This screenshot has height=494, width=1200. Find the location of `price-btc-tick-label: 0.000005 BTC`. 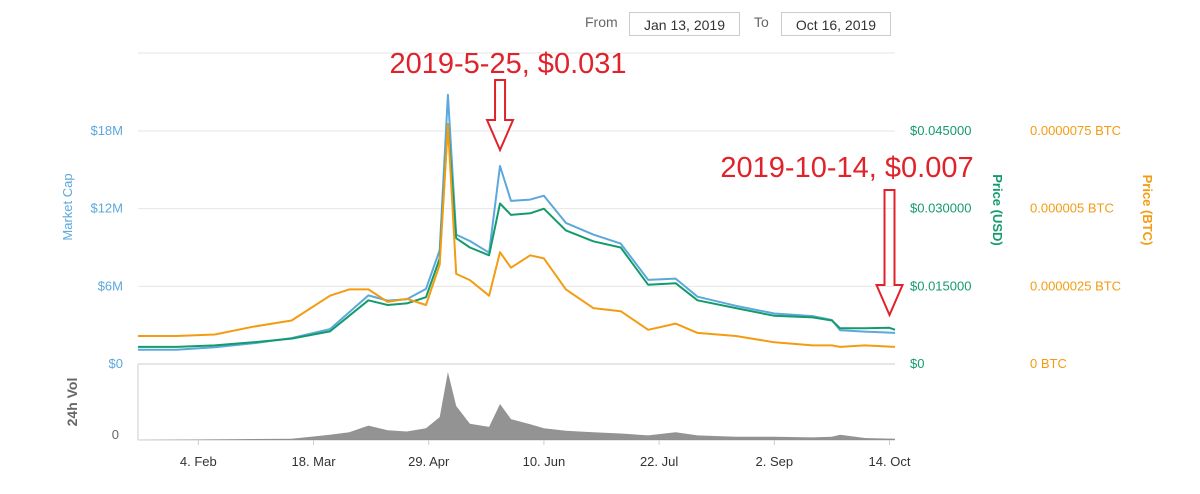

price-btc-tick-label: 0.000005 BTC is located at coordinates (1072, 208).